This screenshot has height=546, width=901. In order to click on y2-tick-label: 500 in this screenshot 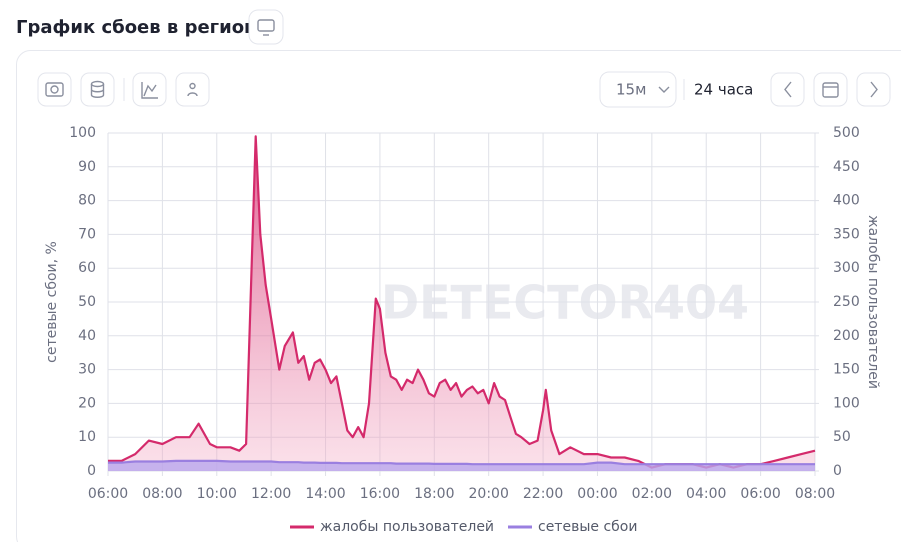, I will do `click(846, 133)`.